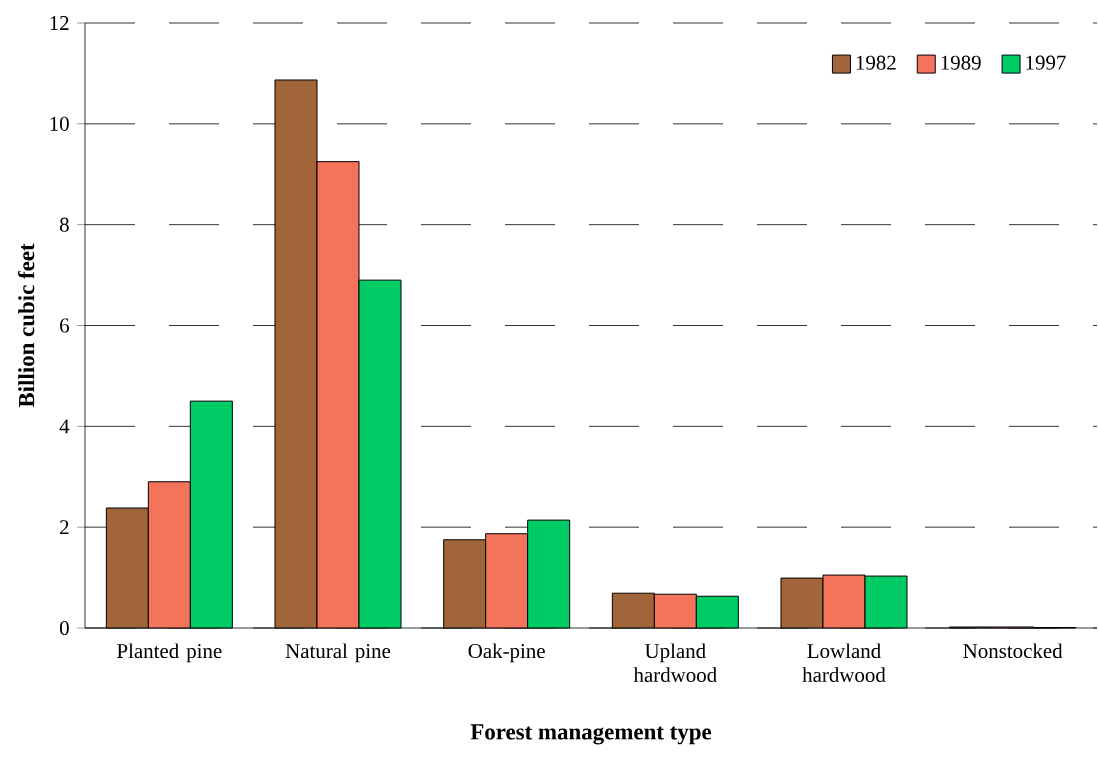 The height and width of the screenshot is (769, 1098). What do you see at coordinates (169, 653) in the screenshot?
I see `x-tick-label: Planted pine` at bounding box center [169, 653].